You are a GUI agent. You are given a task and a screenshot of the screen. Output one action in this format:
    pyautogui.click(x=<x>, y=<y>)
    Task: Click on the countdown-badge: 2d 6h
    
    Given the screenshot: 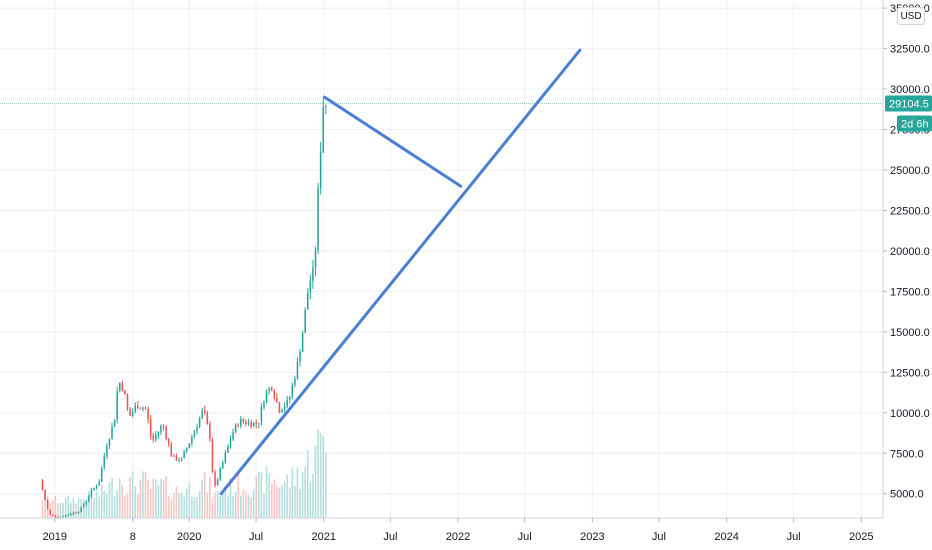 What is the action you would take?
    pyautogui.click(x=914, y=123)
    